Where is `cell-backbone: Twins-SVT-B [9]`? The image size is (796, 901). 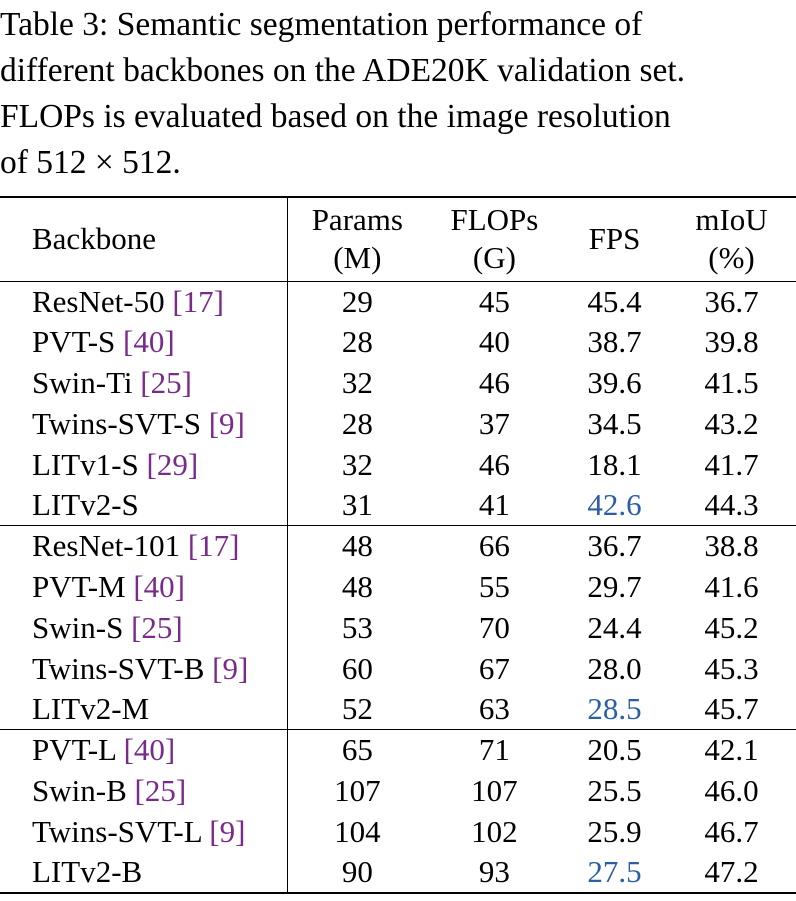 cell-backbone: Twins-SVT-B [9] is located at coordinates (144, 668).